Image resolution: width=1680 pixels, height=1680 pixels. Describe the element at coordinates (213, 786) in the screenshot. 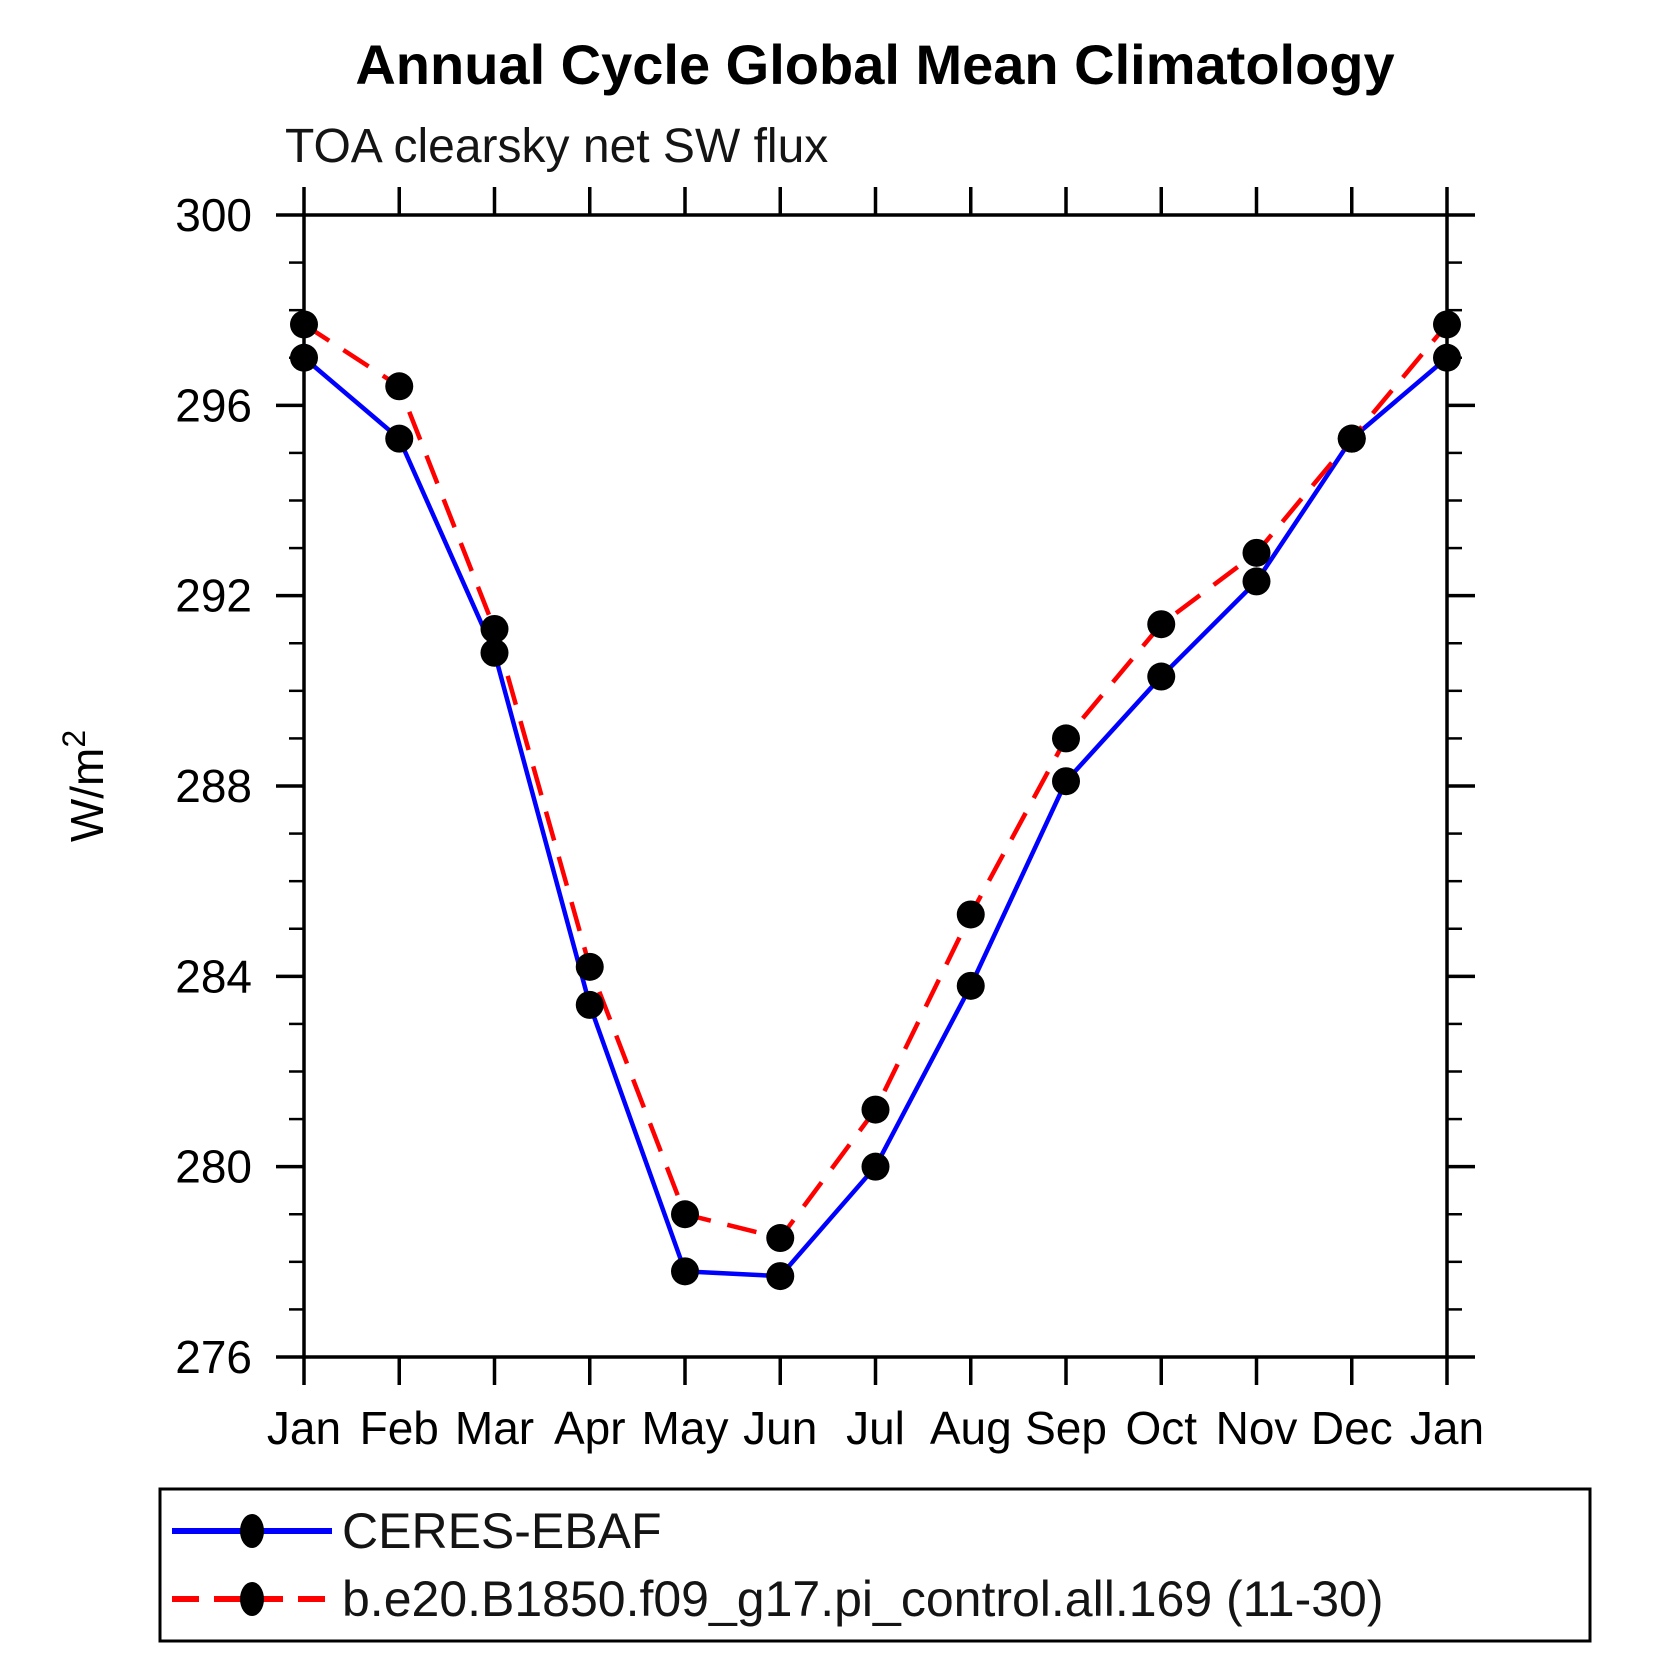

I see `y-tick-label: 288` at that location.